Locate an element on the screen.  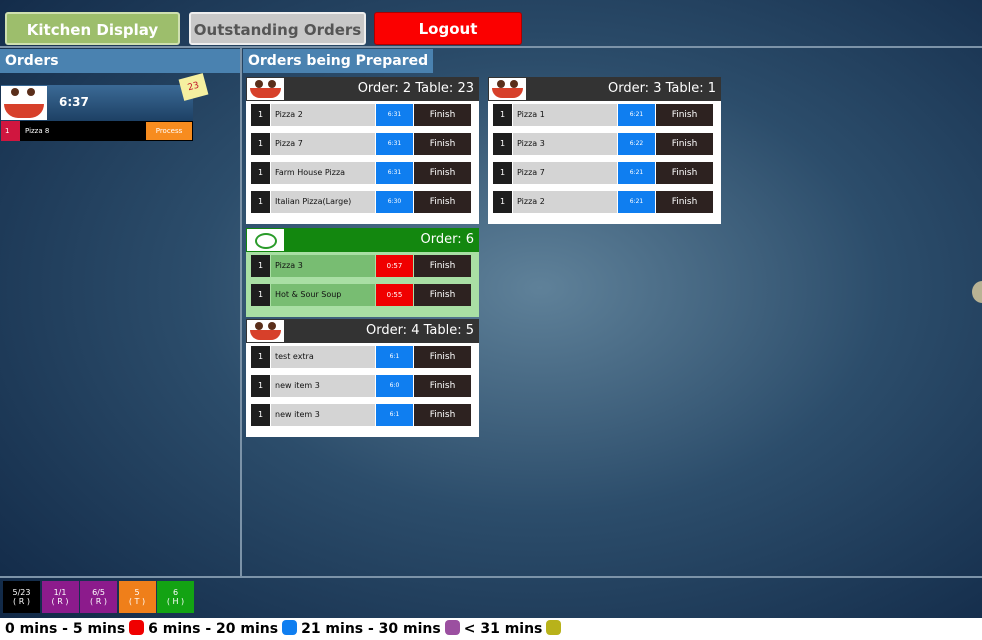
delivery-icon is located at coordinates (265, 240).